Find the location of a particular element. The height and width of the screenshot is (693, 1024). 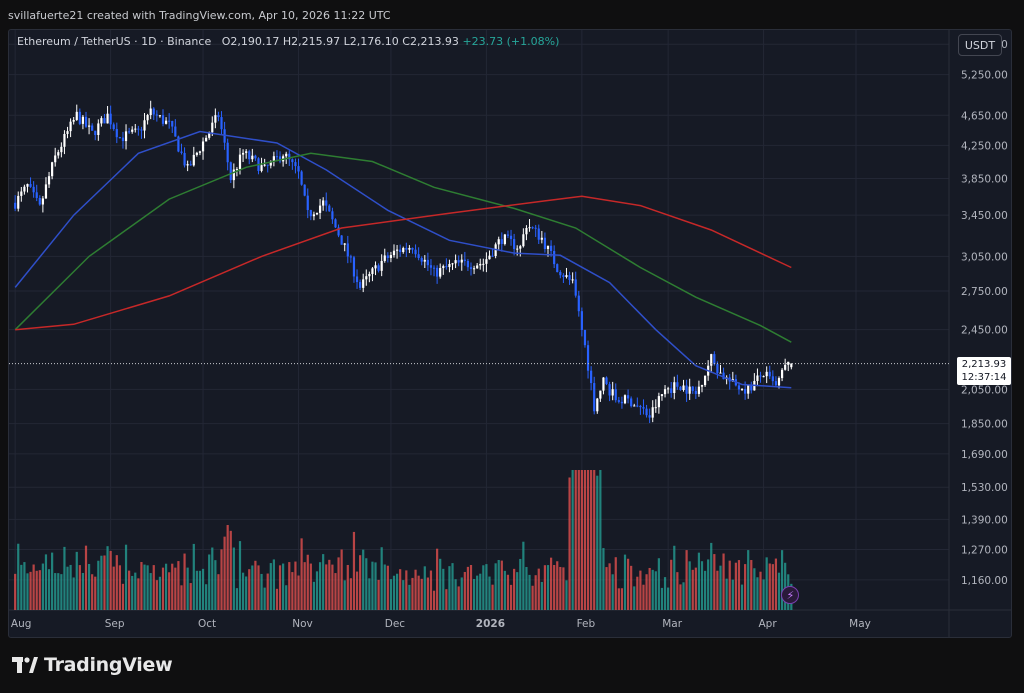

ohlc-change: +23.73 (+1.08%) is located at coordinates (511, 41).